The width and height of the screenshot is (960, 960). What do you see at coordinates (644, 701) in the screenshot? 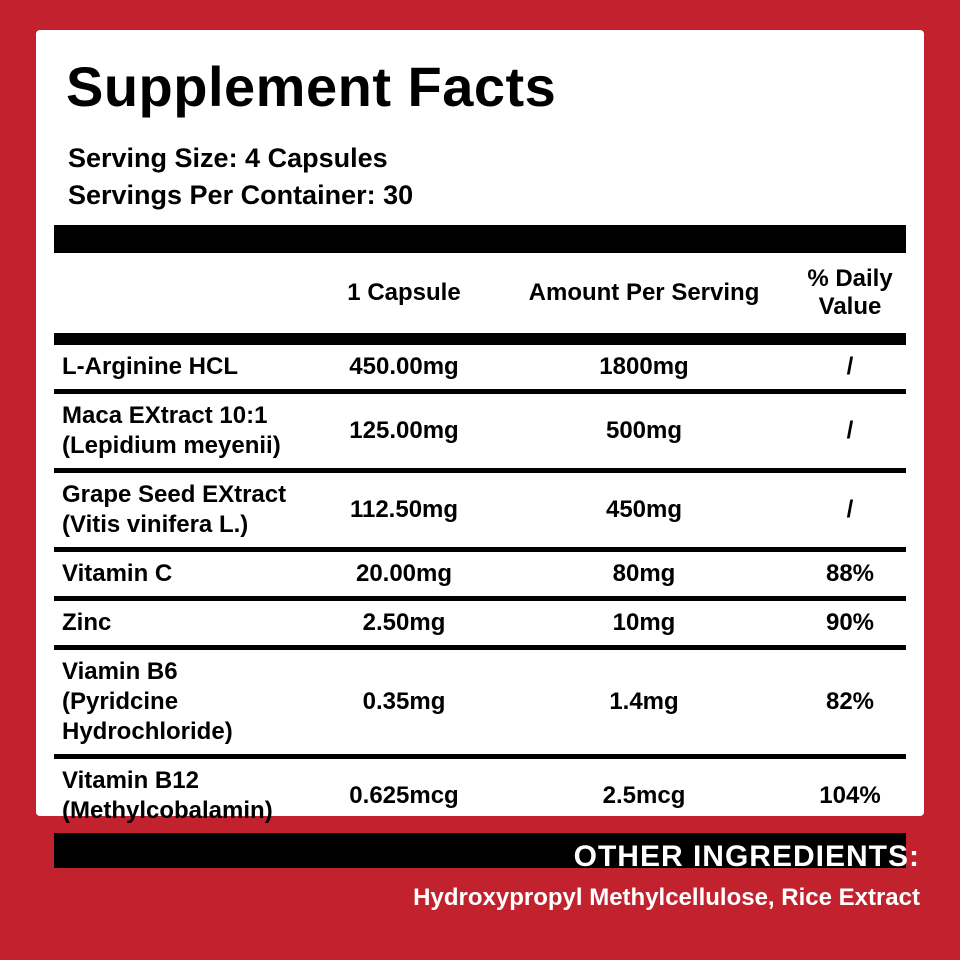
I see `amount-per-serving: 1.4mg` at bounding box center [644, 701].